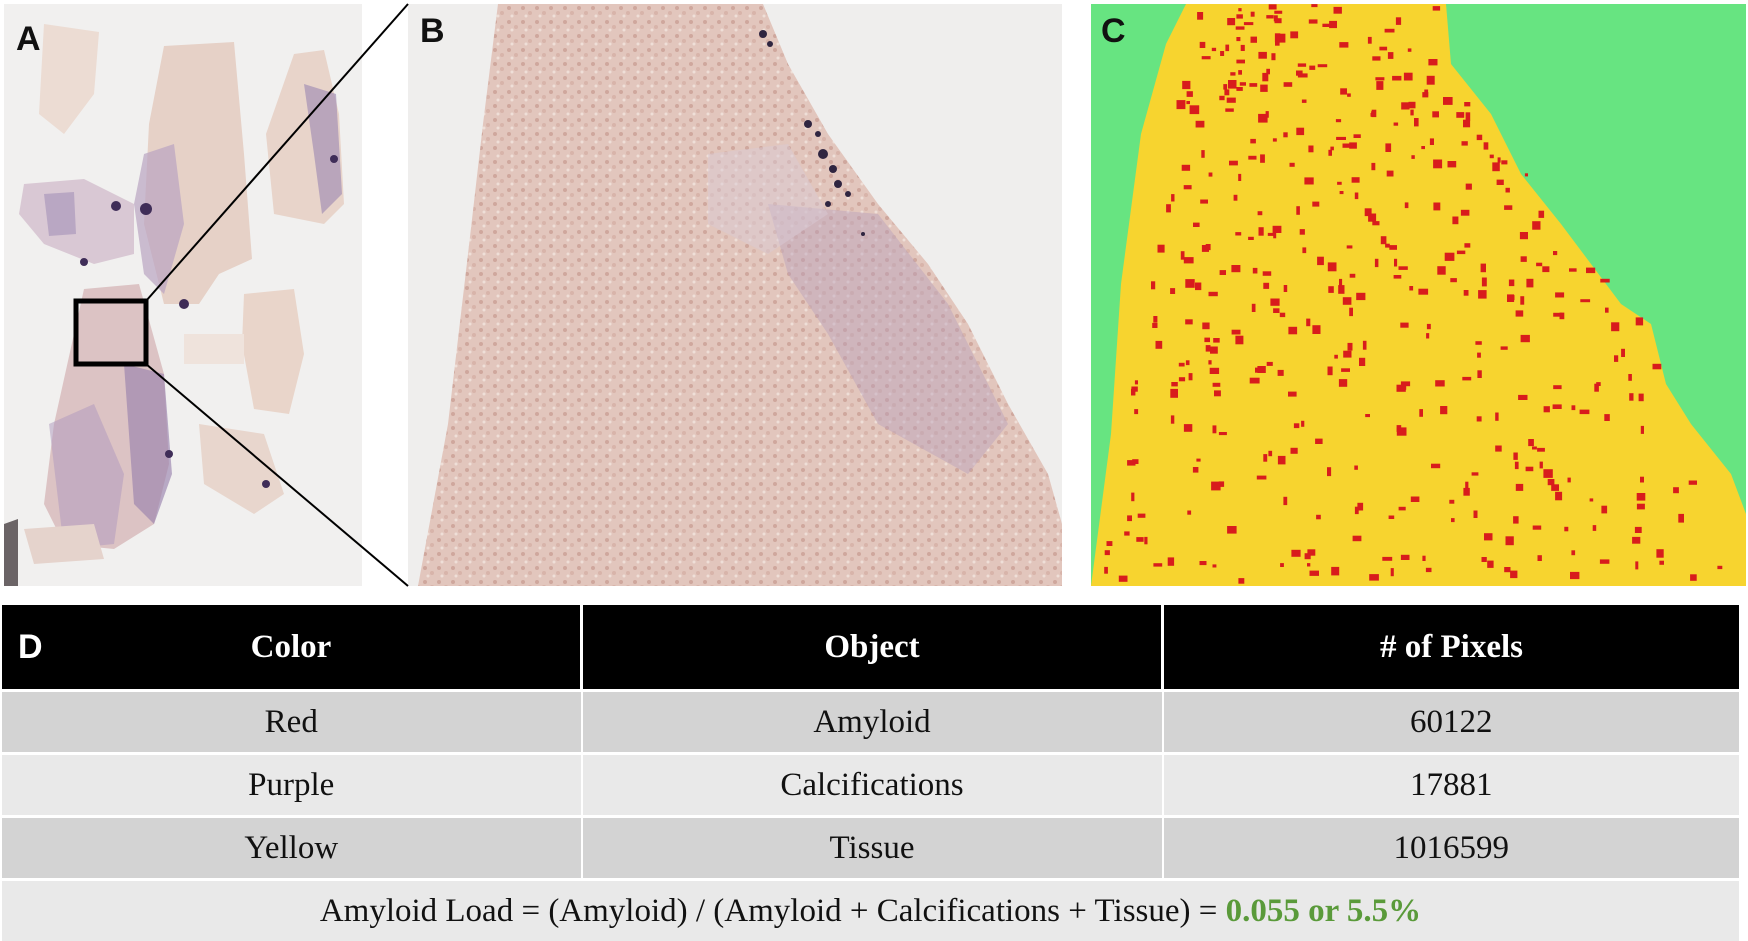 This screenshot has height=941, width=1748. I want to click on cell-color: Yellow, so click(292, 848).